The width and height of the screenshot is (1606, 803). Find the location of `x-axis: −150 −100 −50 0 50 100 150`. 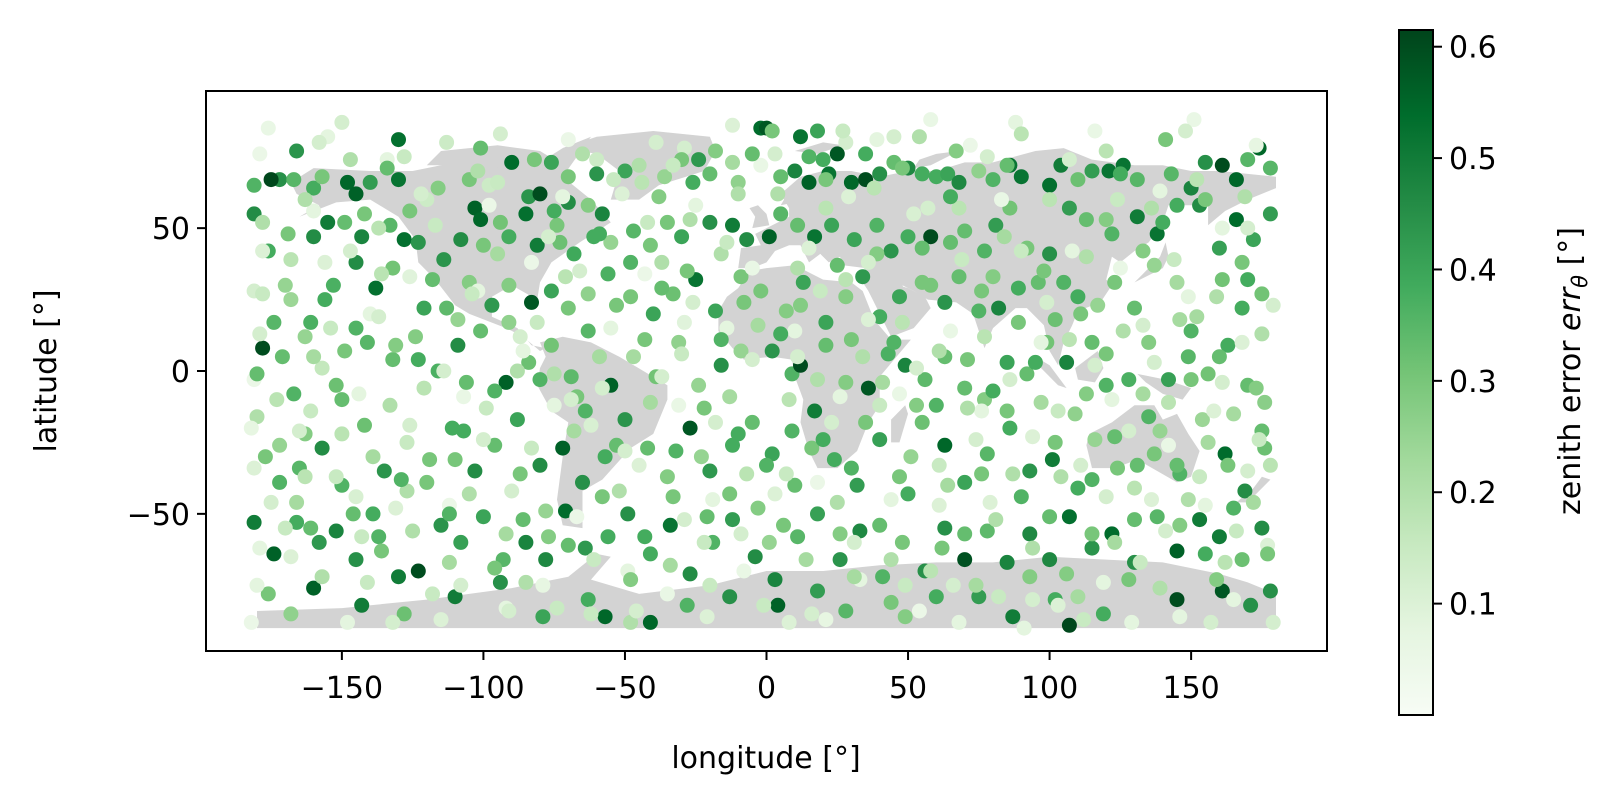

x-axis: −150 −100 −50 0 50 100 150 is located at coordinates (760, 678).